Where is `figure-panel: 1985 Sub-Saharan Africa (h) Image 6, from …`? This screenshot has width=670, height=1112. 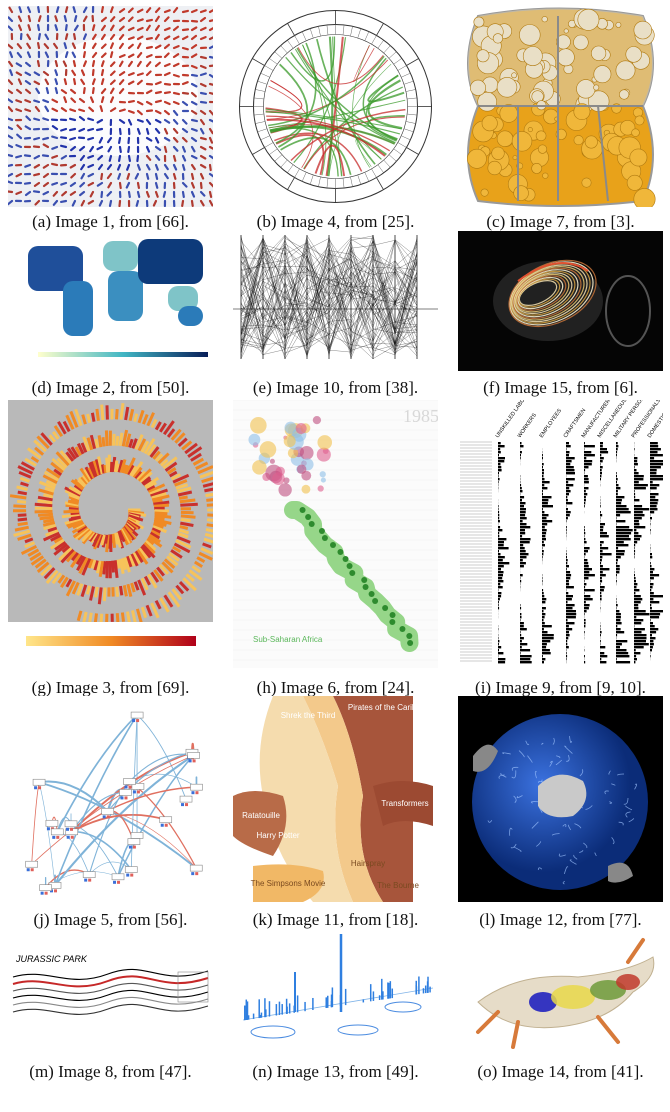 figure-panel: 1985 Sub-Saharan Africa (h) Image 6, from … is located at coordinates (335, 550).